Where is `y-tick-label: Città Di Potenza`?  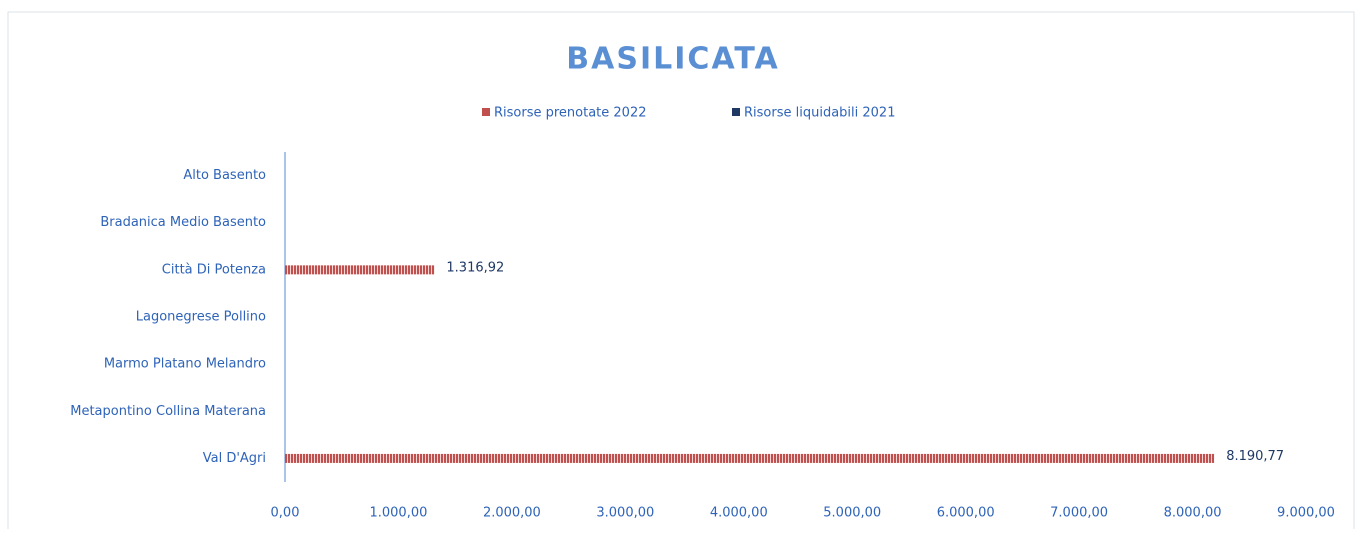
y-tick-label: Città Di Potenza is located at coordinates (214, 269).